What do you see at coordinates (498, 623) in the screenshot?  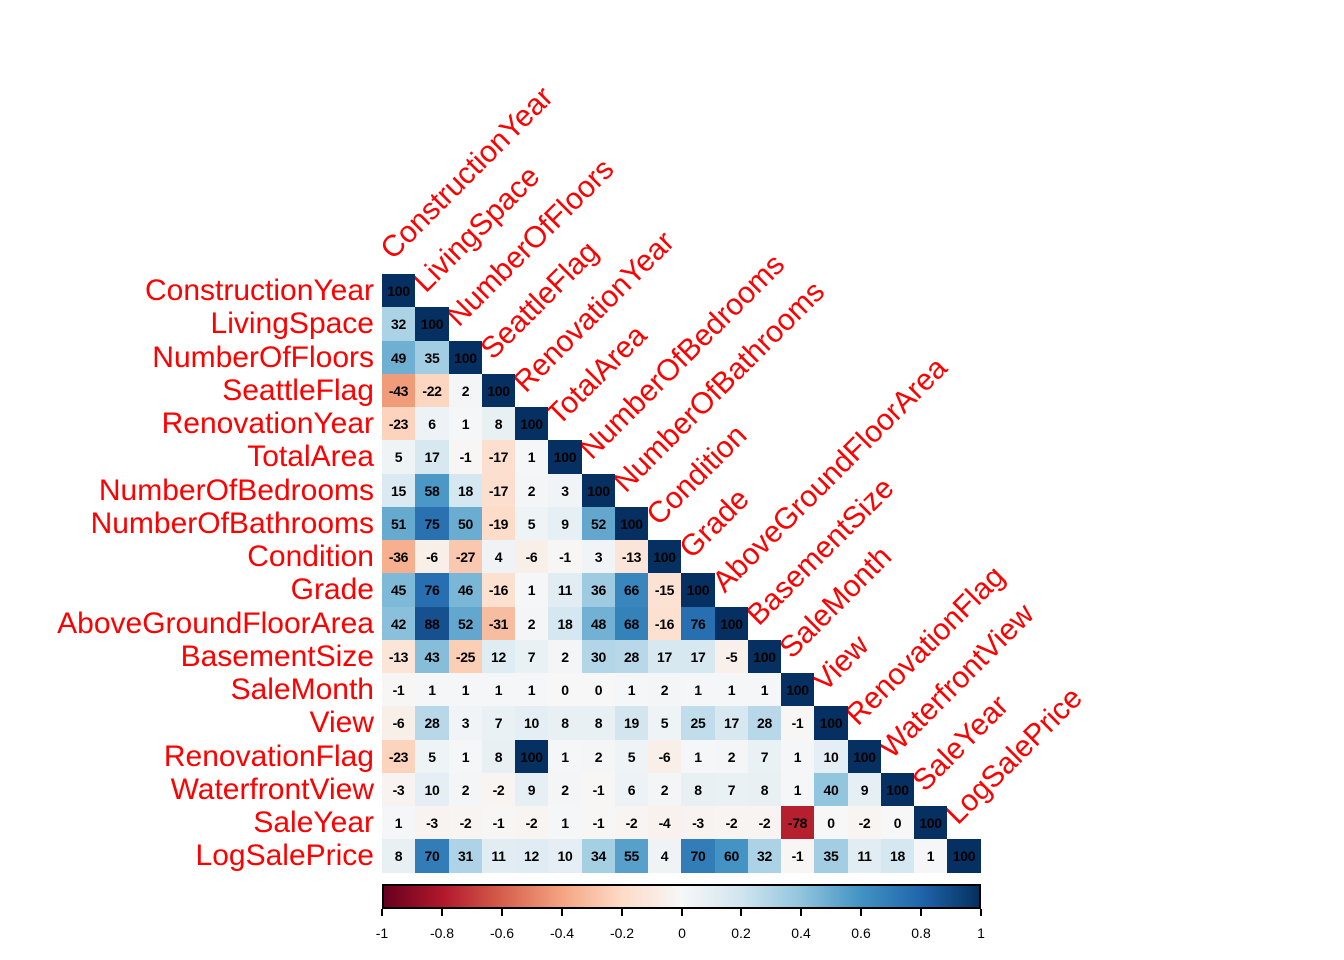 I see `matrix-cell: -31` at bounding box center [498, 623].